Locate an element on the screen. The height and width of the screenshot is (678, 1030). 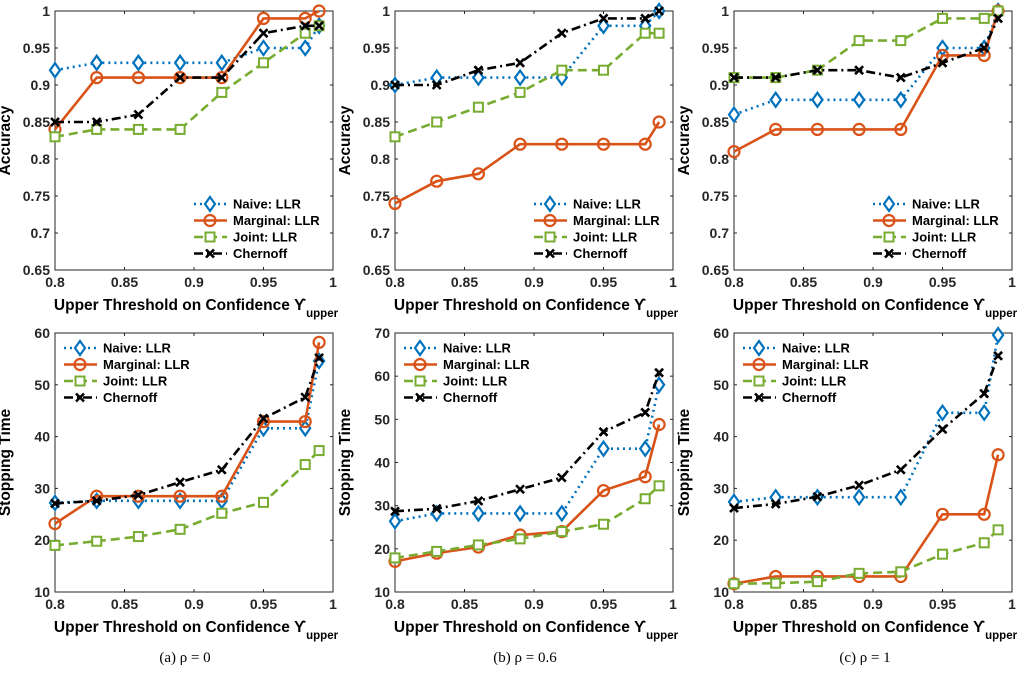
x-axis-label-subscript: upper is located at coordinates (322, 314).